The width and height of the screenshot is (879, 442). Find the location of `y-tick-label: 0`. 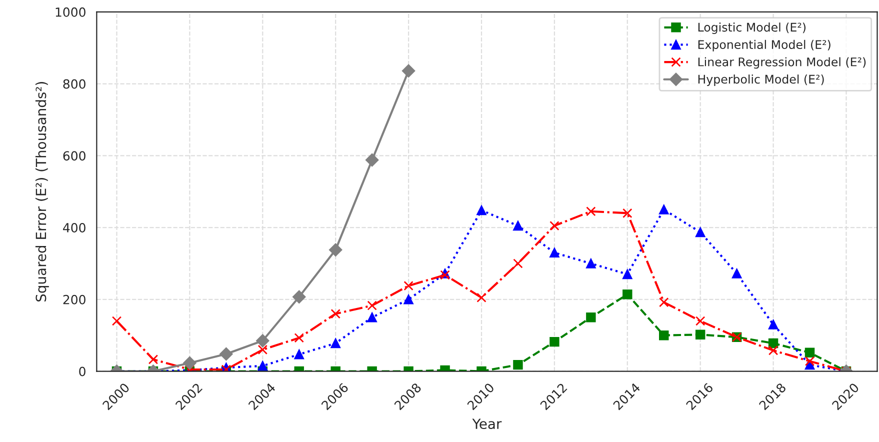

y-tick-label: 0 is located at coordinates (82, 371).